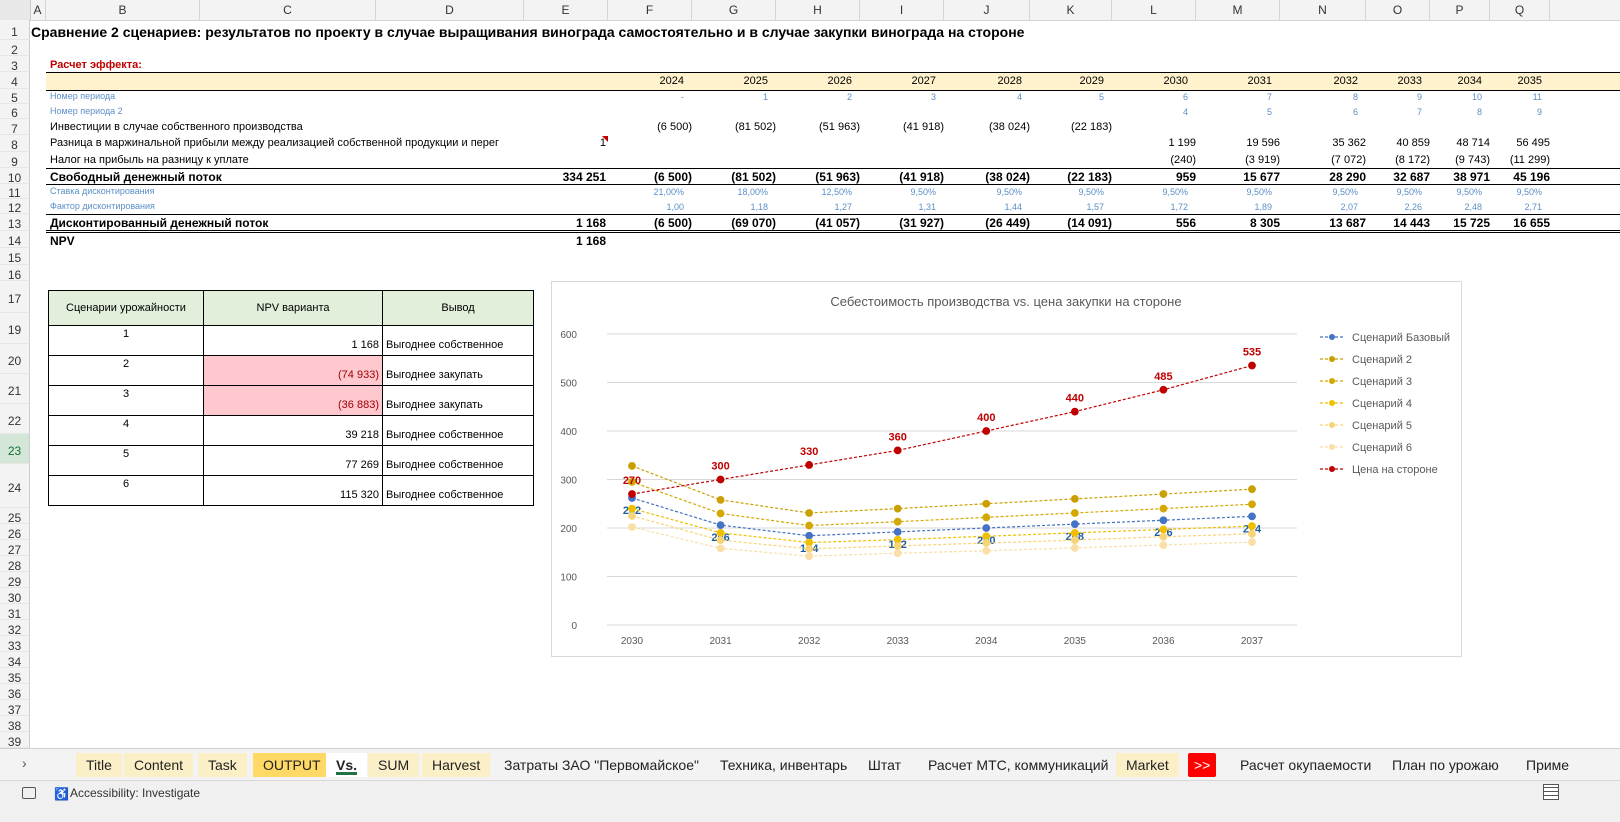 This screenshot has height=822, width=1620. Describe the element at coordinates (15, 516) in the screenshot. I see `row-header: 25` at that location.